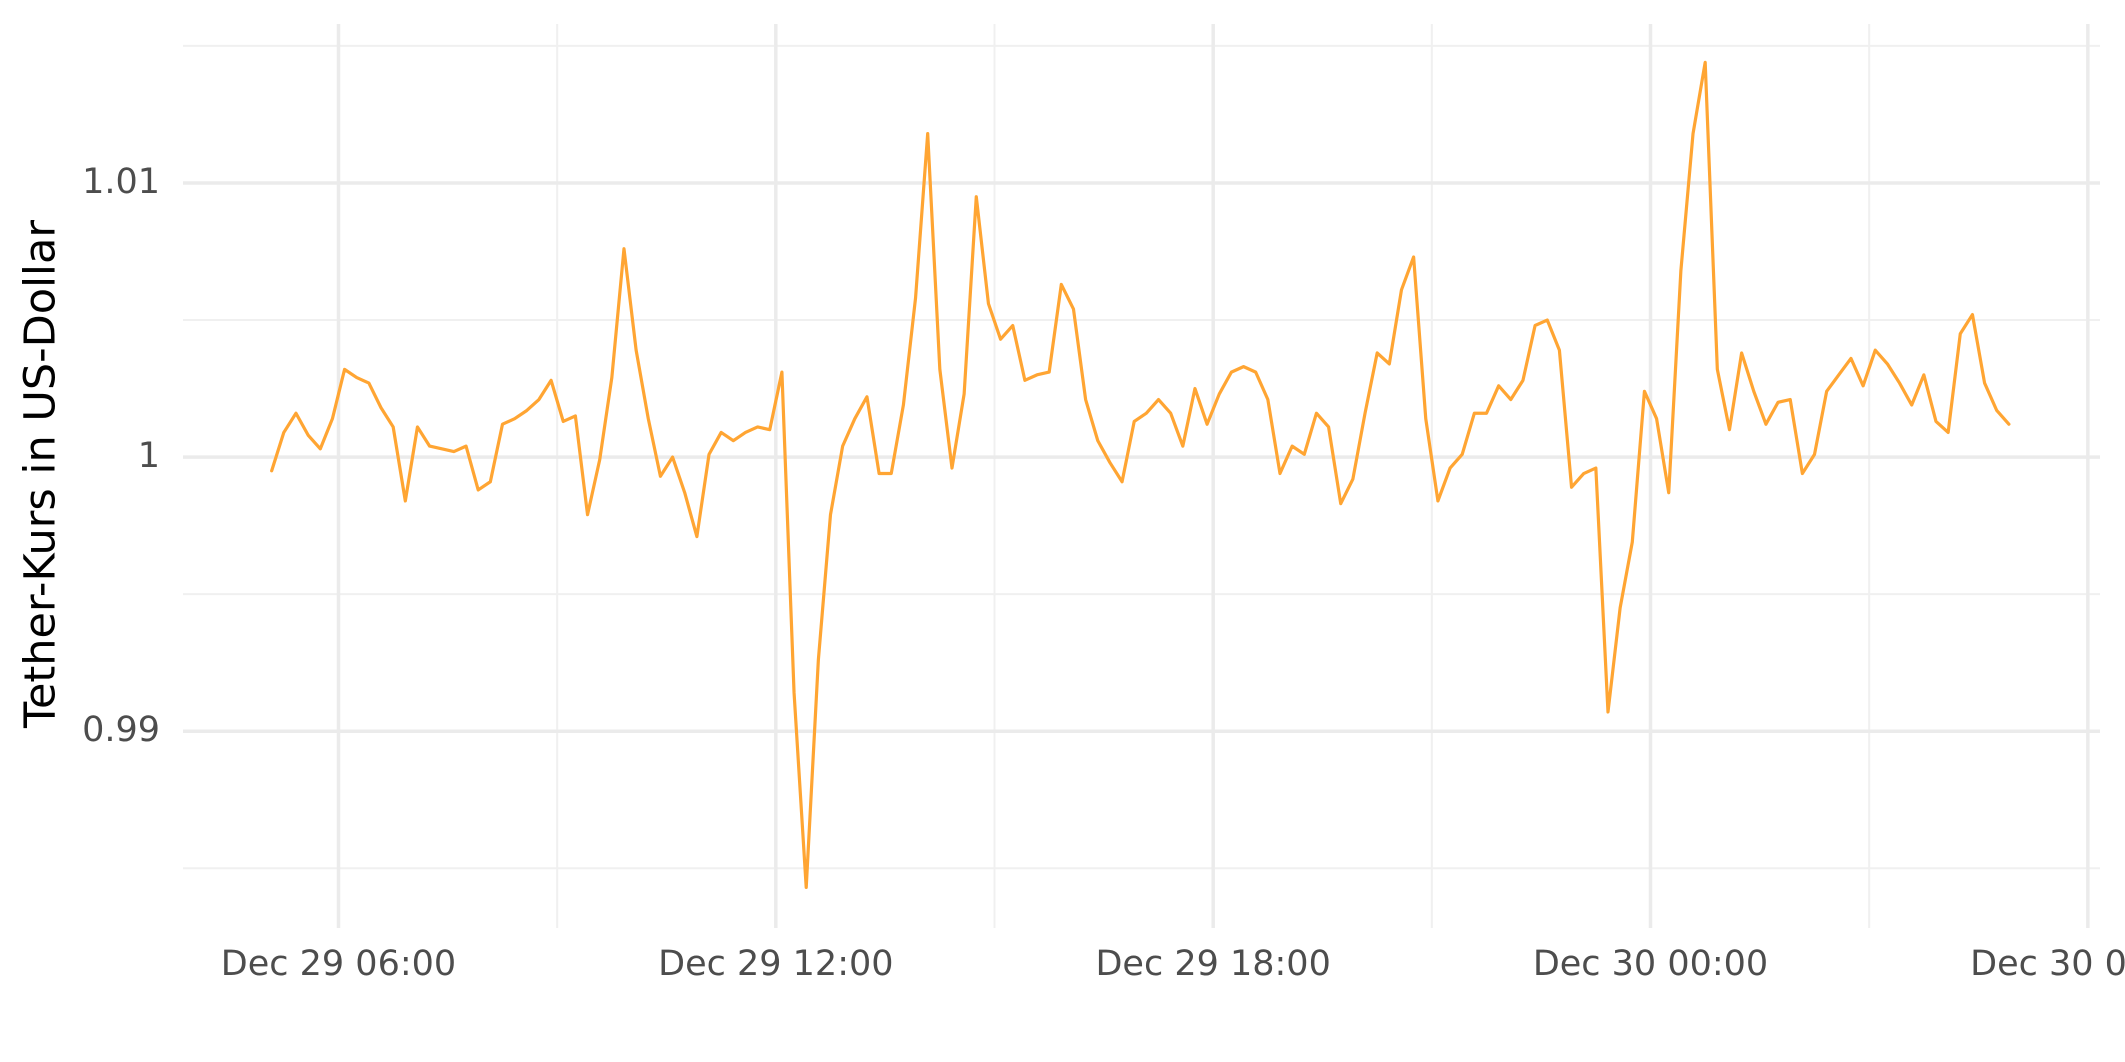  Describe the element at coordinates (2047, 964) in the screenshot. I see `x-tick-label: Dec 30 06:00` at that location.